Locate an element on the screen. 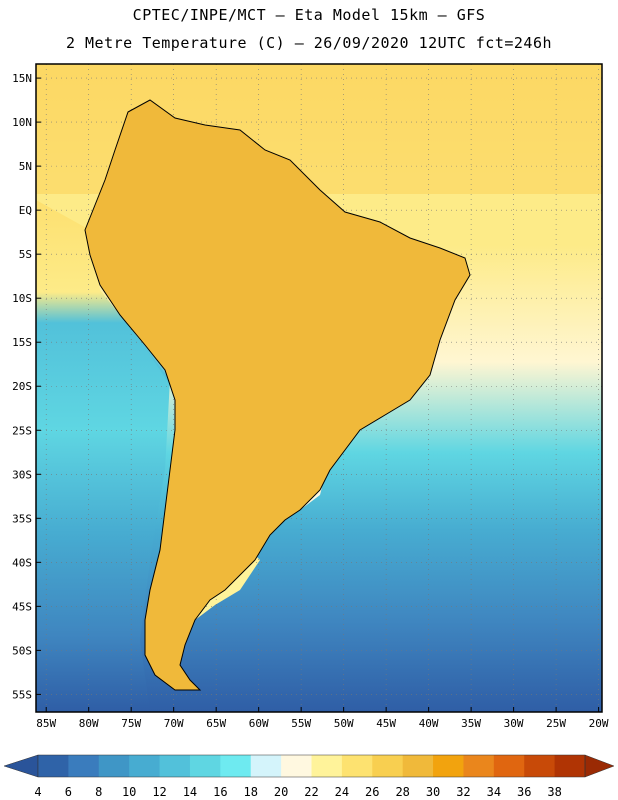 Image resolution: width=618 pixels, height=800 pixels. lat-label: 25S is located at coordinates (22, 430).